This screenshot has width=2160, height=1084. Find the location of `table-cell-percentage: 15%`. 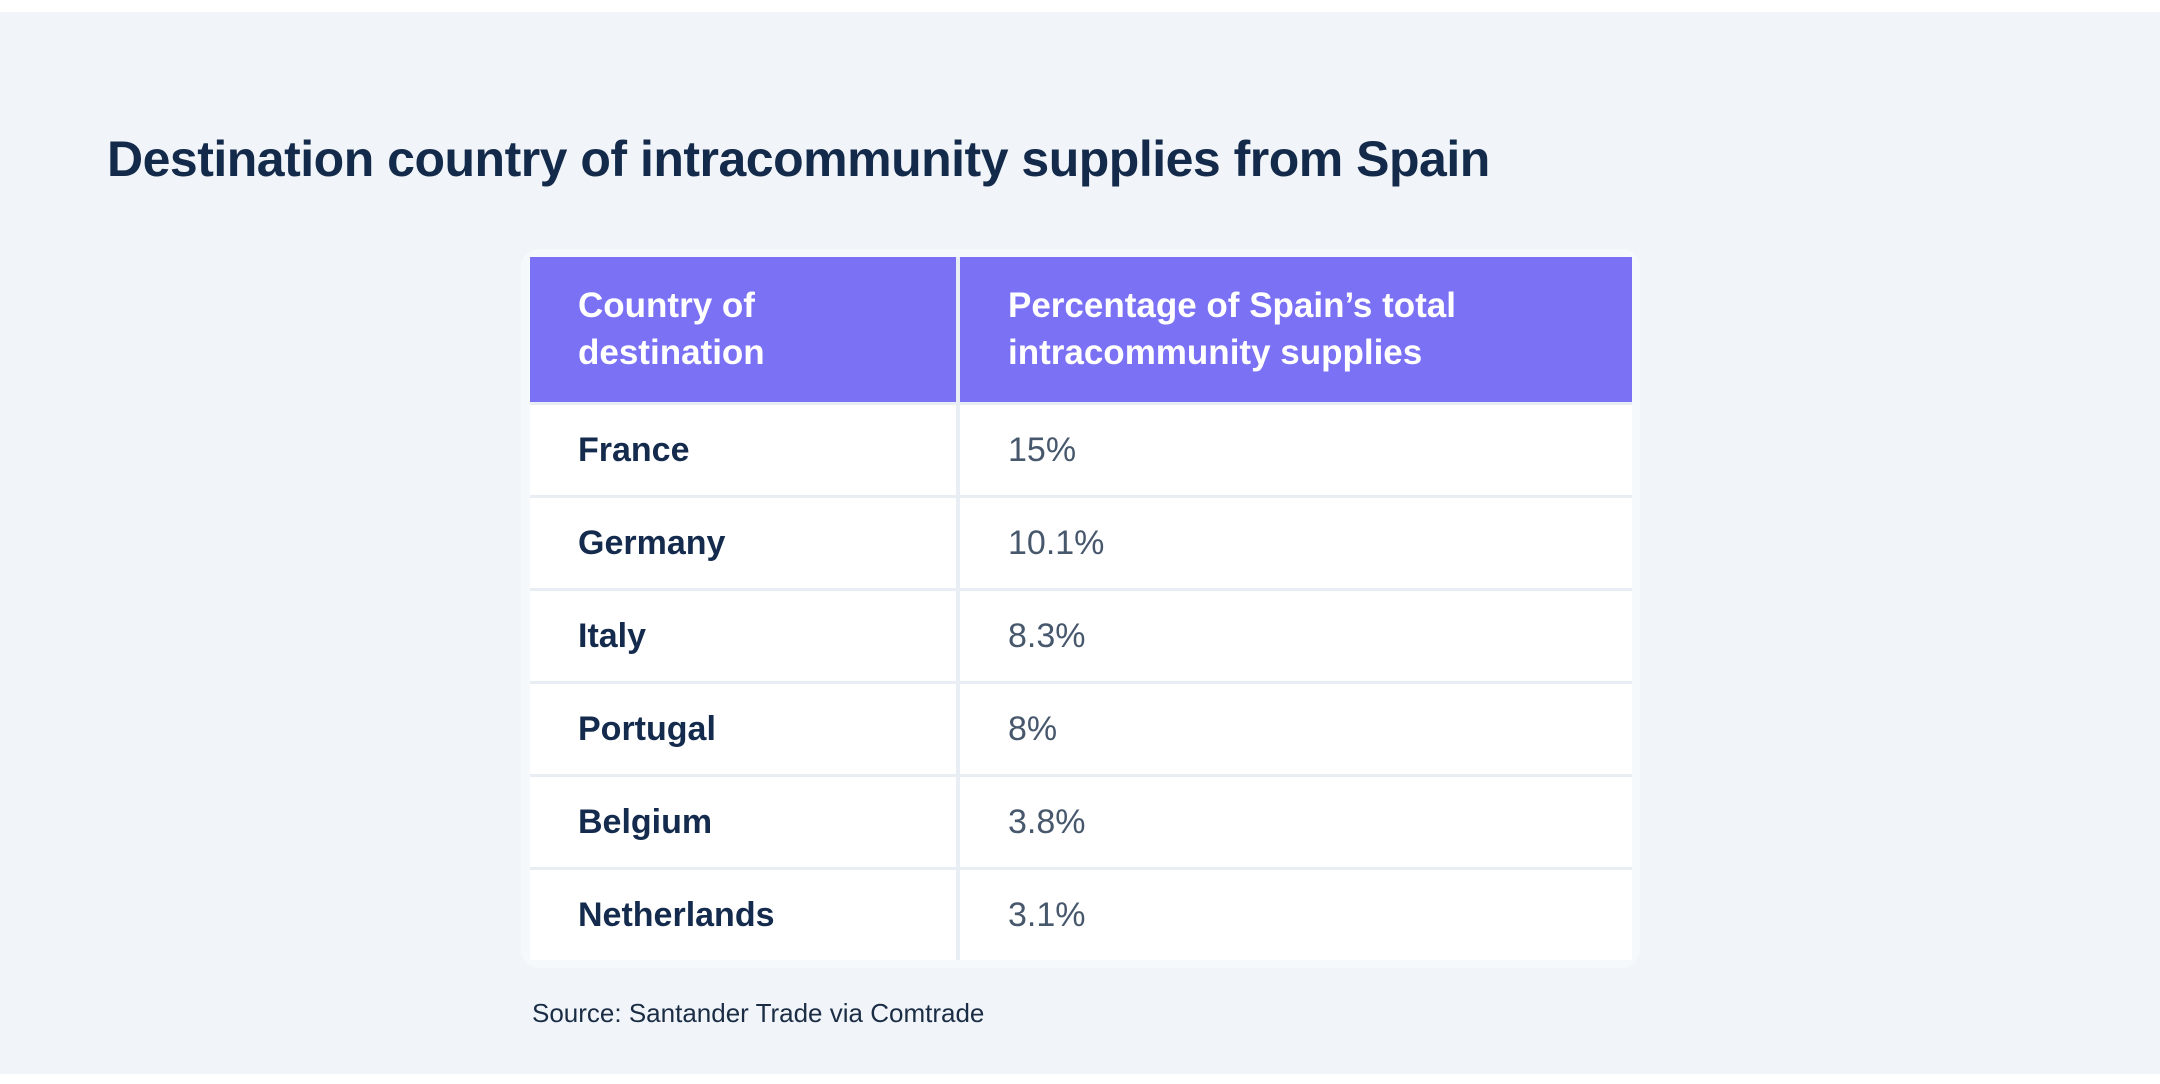

table-cell-percentage: 15% is located at coordinates (1296, 450).